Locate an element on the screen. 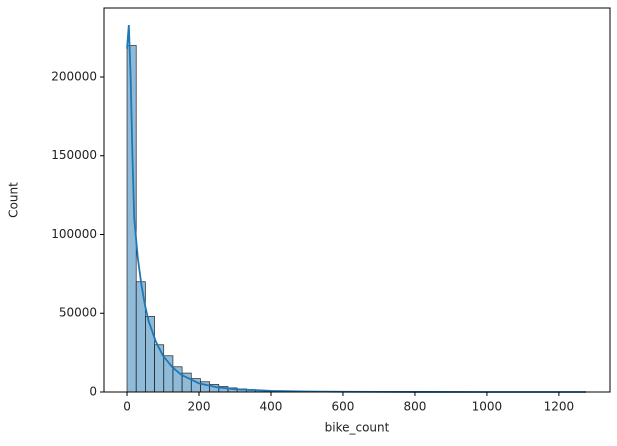 The image size is (617, 446). y-tick-label: 100000 is located at coordinates (74, 234).